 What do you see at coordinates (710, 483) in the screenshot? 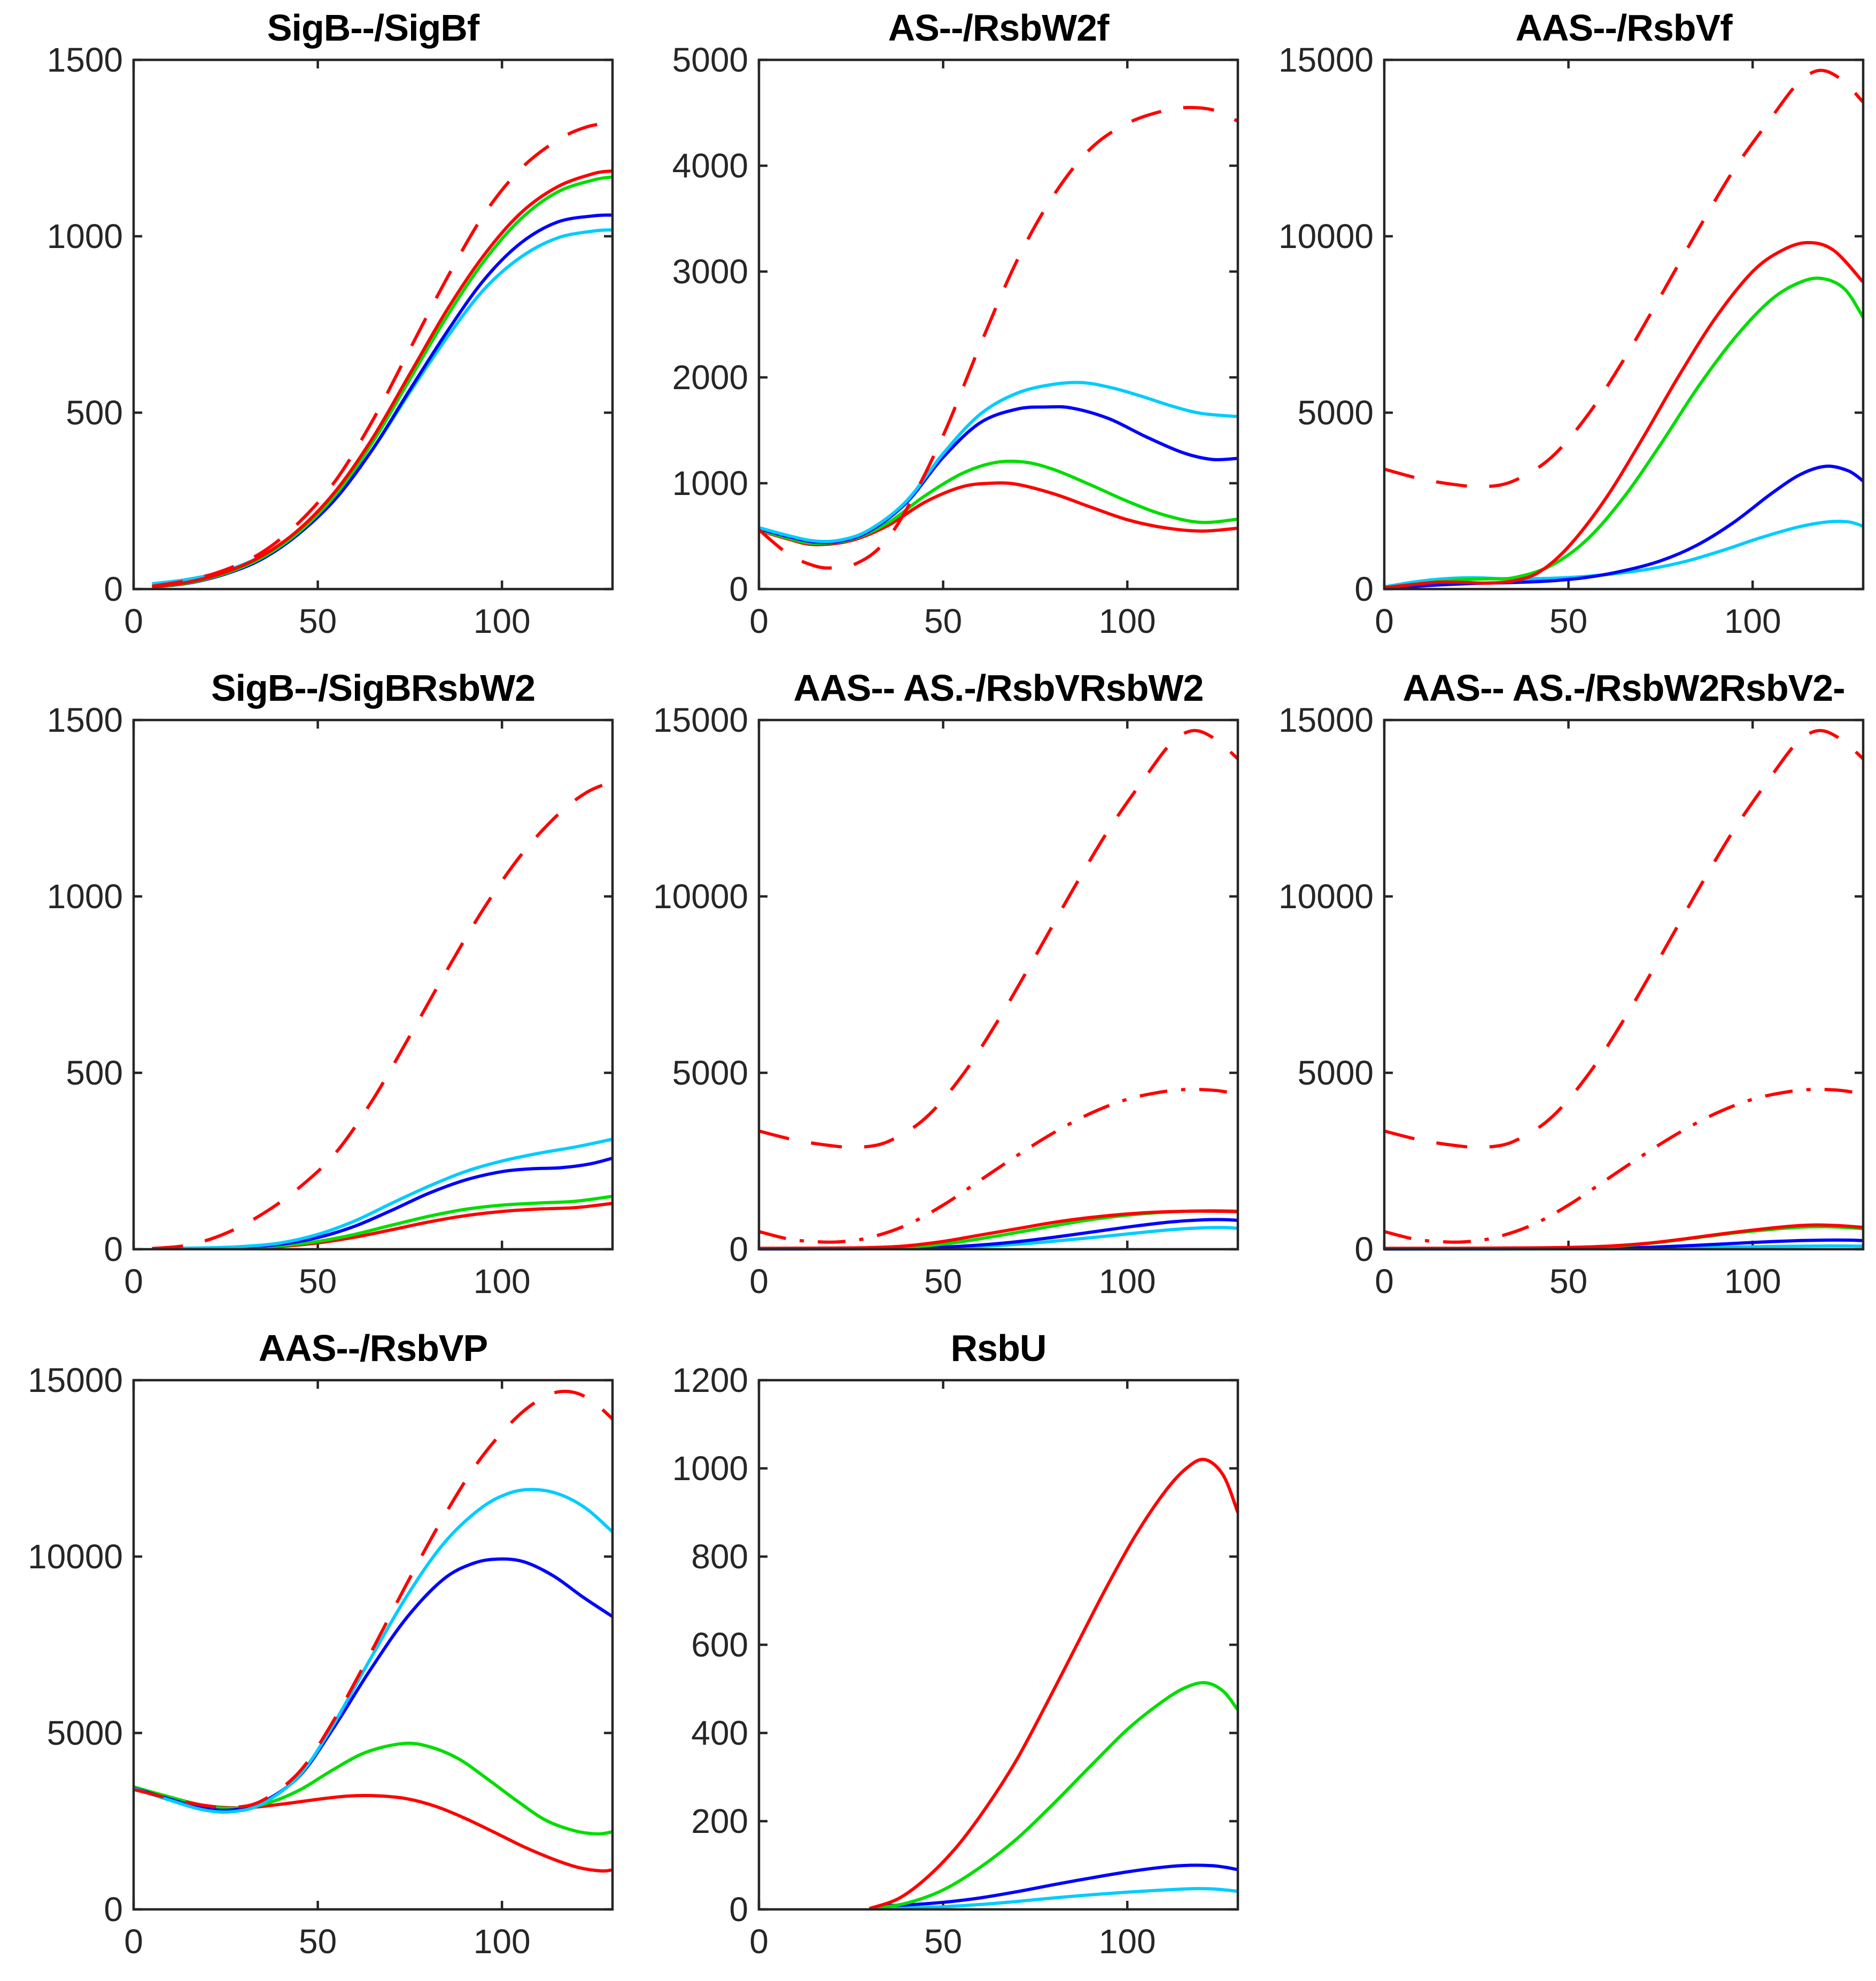
I see `y-tick-label: 1000` at bounding box center [710, 483].